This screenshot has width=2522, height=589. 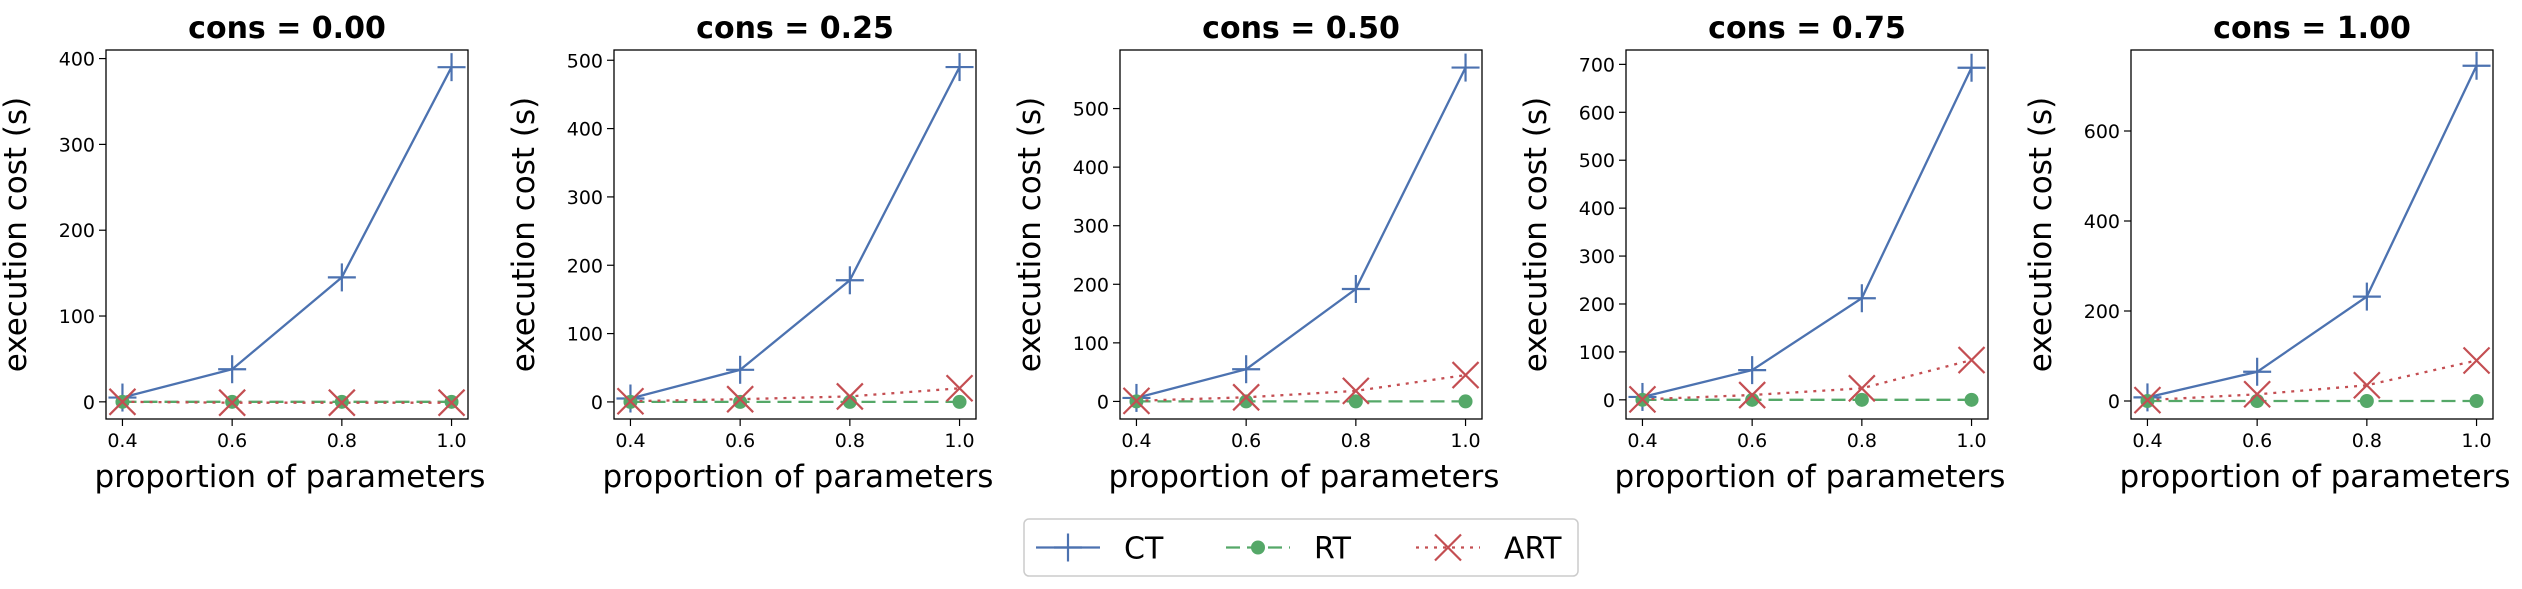 I want to click on y-tick-label: 300, so click(x=77, y=145).